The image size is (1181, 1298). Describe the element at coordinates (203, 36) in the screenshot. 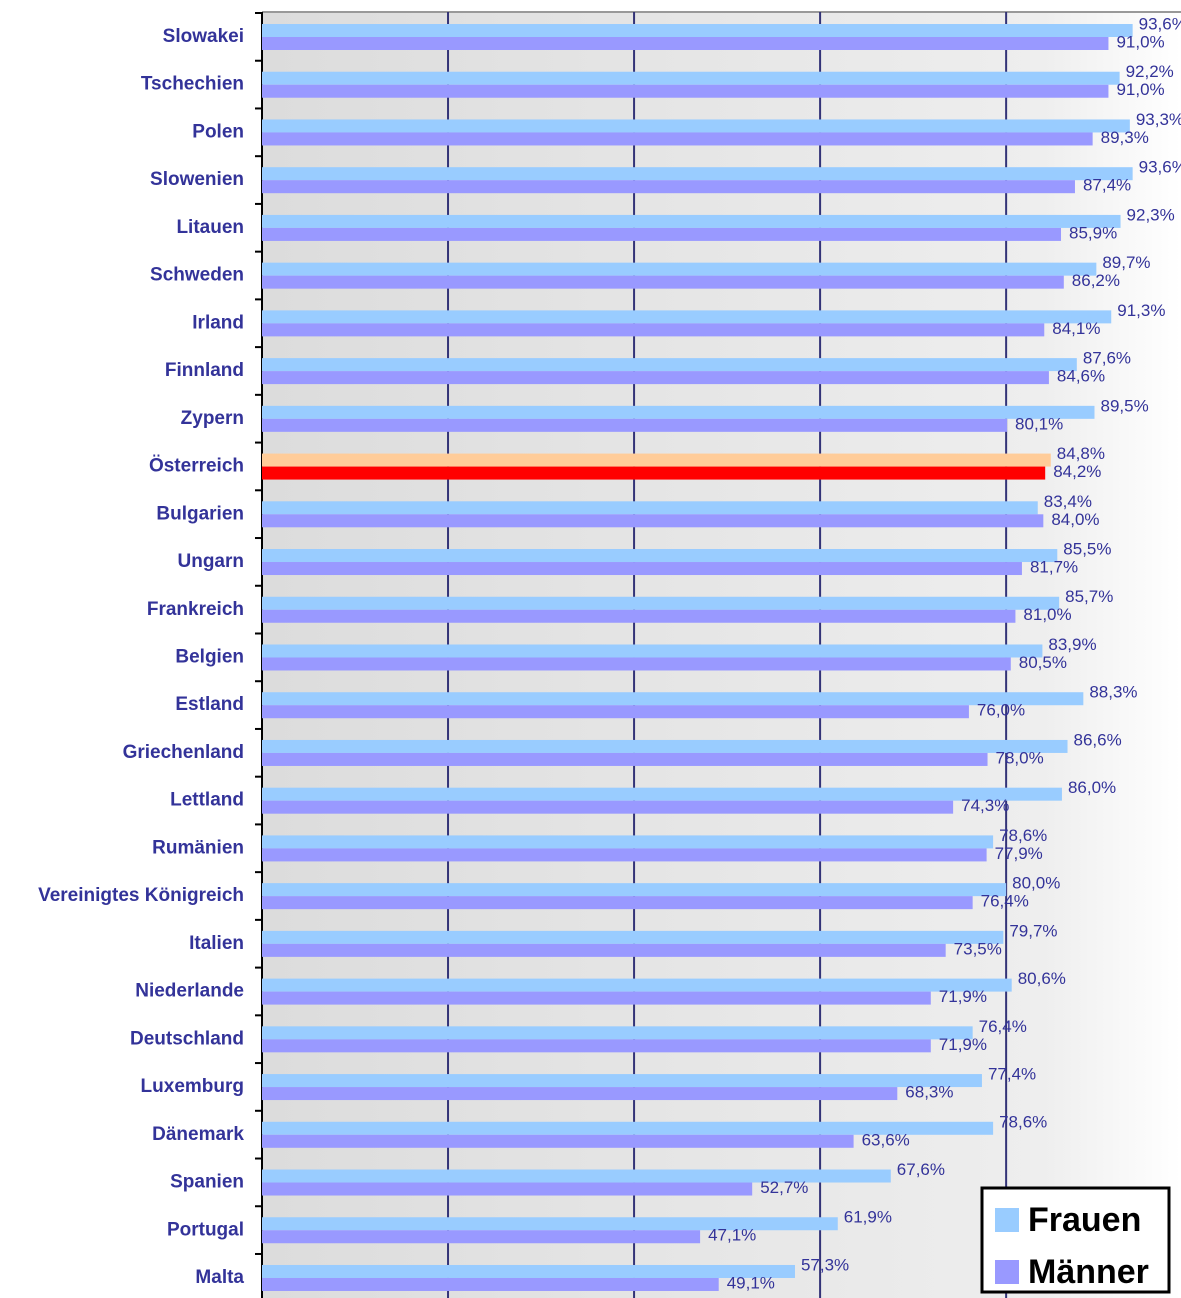

I see `y-tick-label: Slowakei` at that location.